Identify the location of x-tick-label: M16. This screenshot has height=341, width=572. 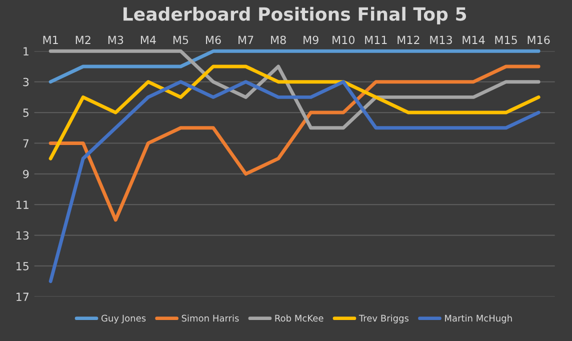
(539, 40).